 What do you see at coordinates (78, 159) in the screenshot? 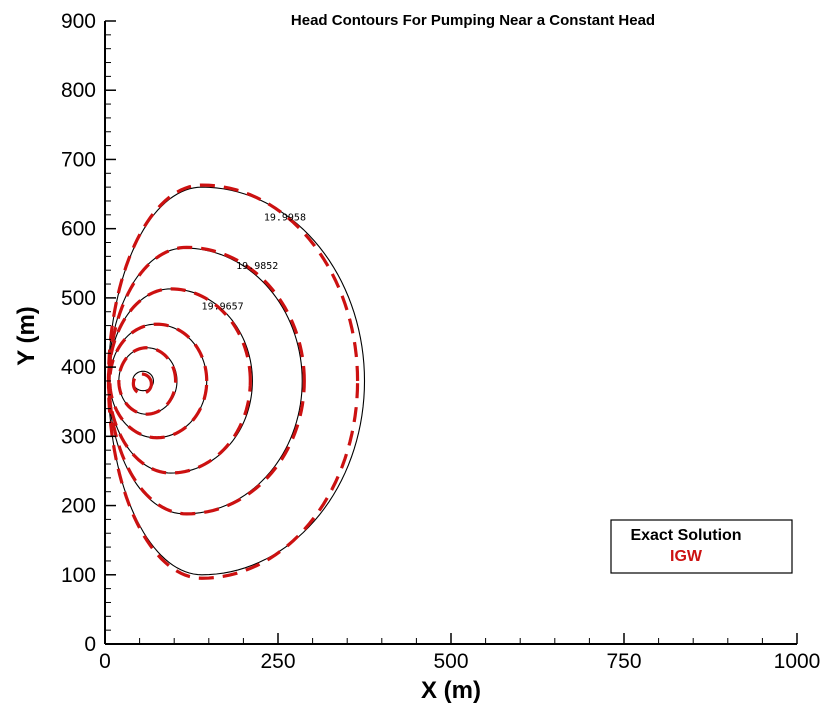
I see `y-tick-label: 700` at bounding box center [78, 159].